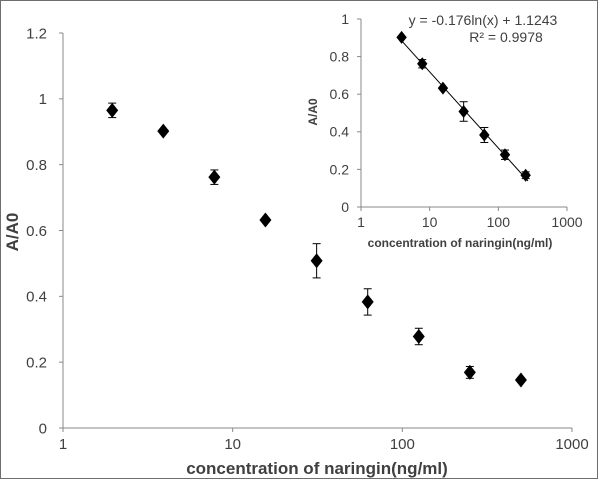 The width and height of the screenshot is (600, 481). What do you see at coordinates (340, 57) in the screenshot?
I see `inset-y-tick-label: 0.8` at bounding box center [340, 57].